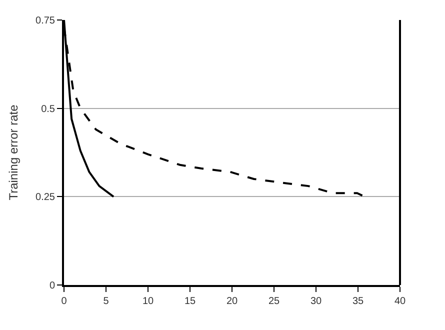 This screenshot has height=330, width=445. What do you see at coordinates (106, 301) in the screenshot?
I see `x-tick-label: 5` at bounding box center [106, 301].